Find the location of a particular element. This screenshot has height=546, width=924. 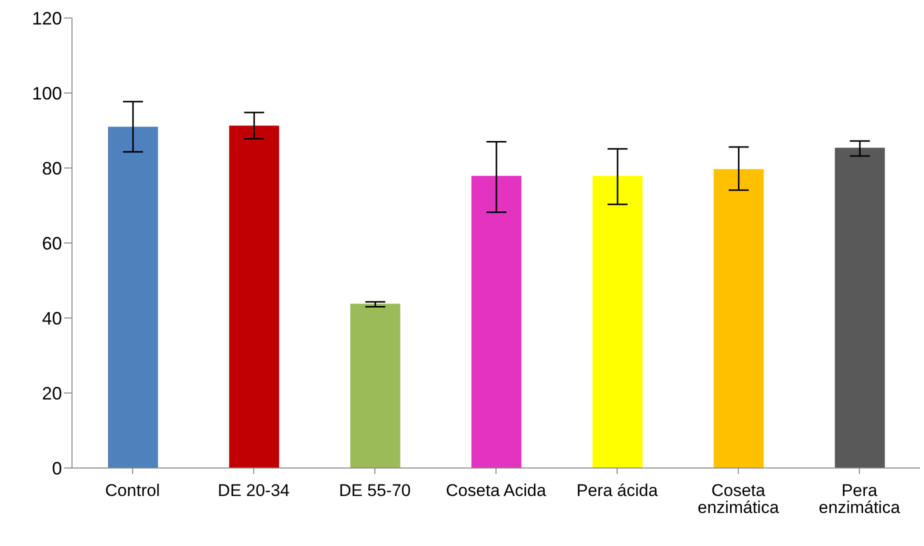

x-tick-label: DE 55-70 is located at coordinates (374, 490).